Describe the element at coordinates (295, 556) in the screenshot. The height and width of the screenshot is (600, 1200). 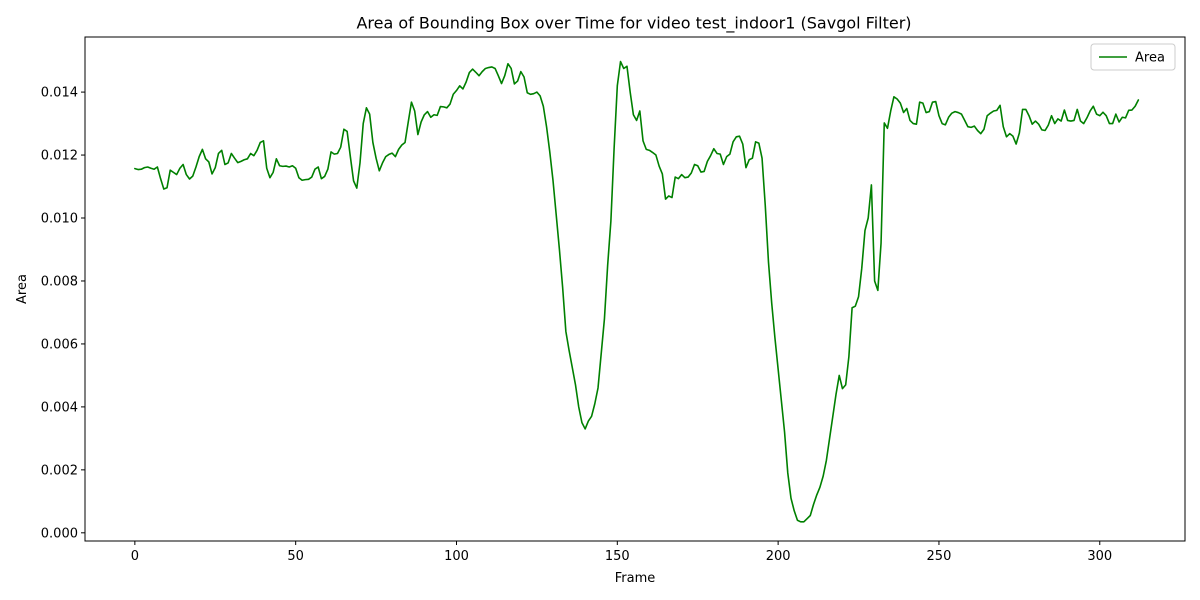
I see `x-tick-label: 50` at that location.